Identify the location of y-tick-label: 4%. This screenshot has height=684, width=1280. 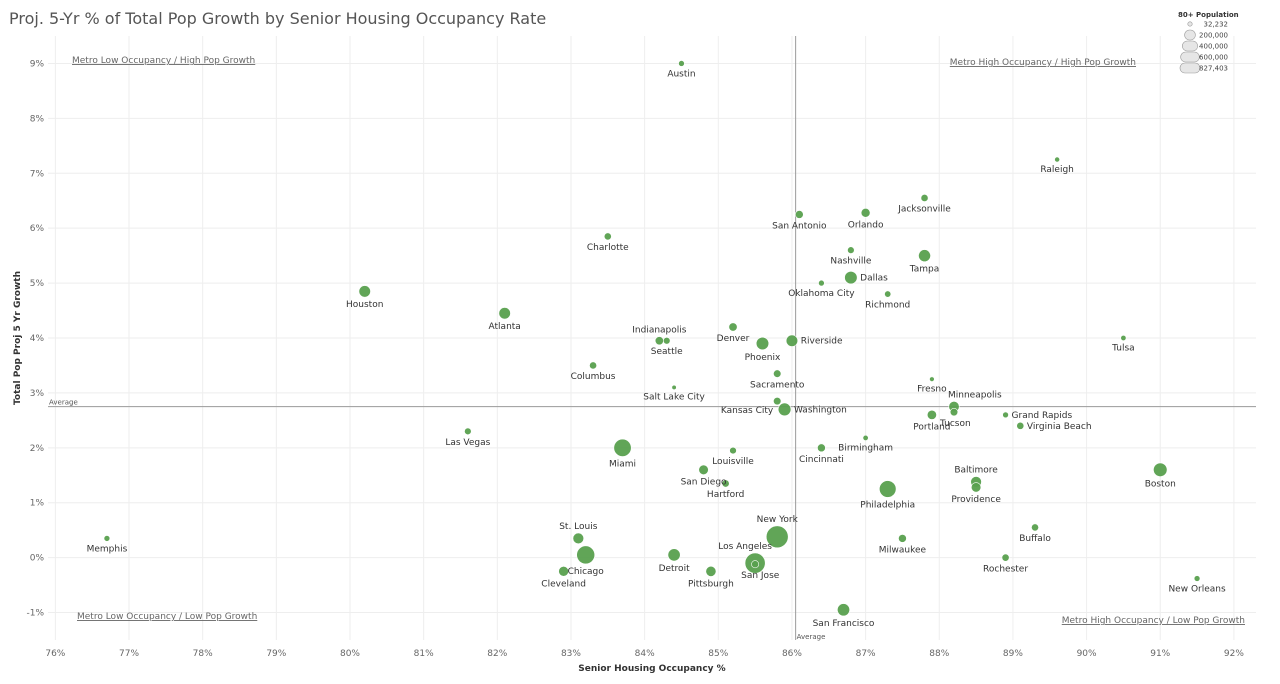
(37, 339).